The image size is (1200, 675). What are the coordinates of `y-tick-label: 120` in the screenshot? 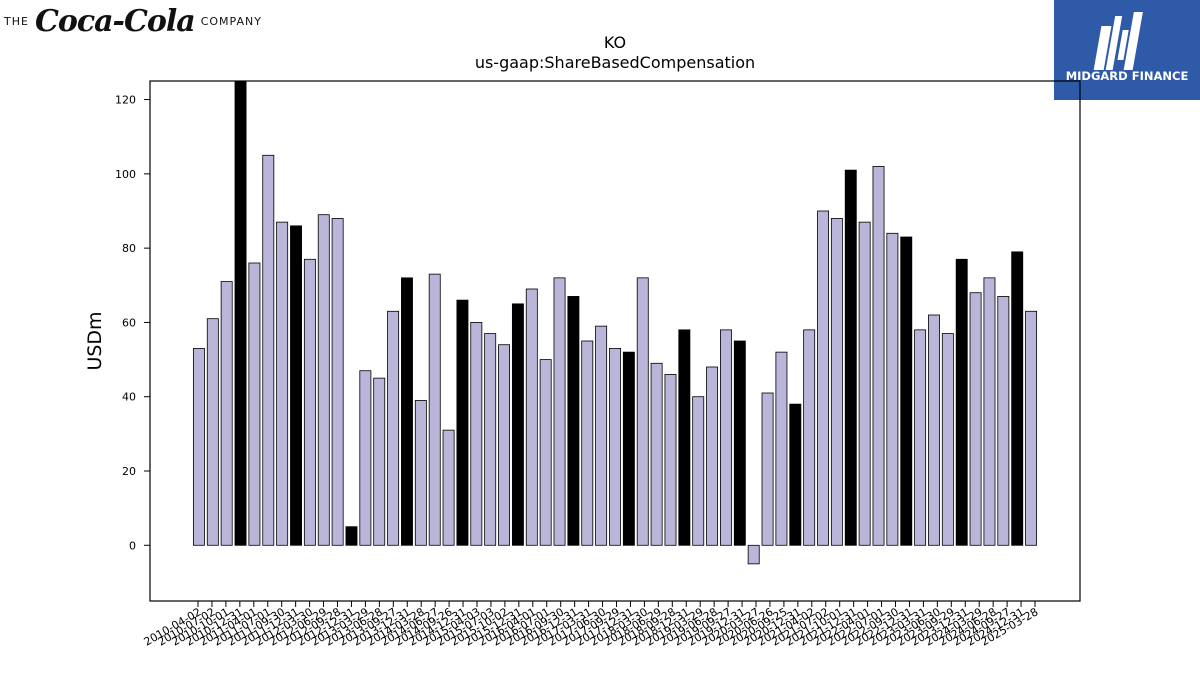 It's located at (125, 100).